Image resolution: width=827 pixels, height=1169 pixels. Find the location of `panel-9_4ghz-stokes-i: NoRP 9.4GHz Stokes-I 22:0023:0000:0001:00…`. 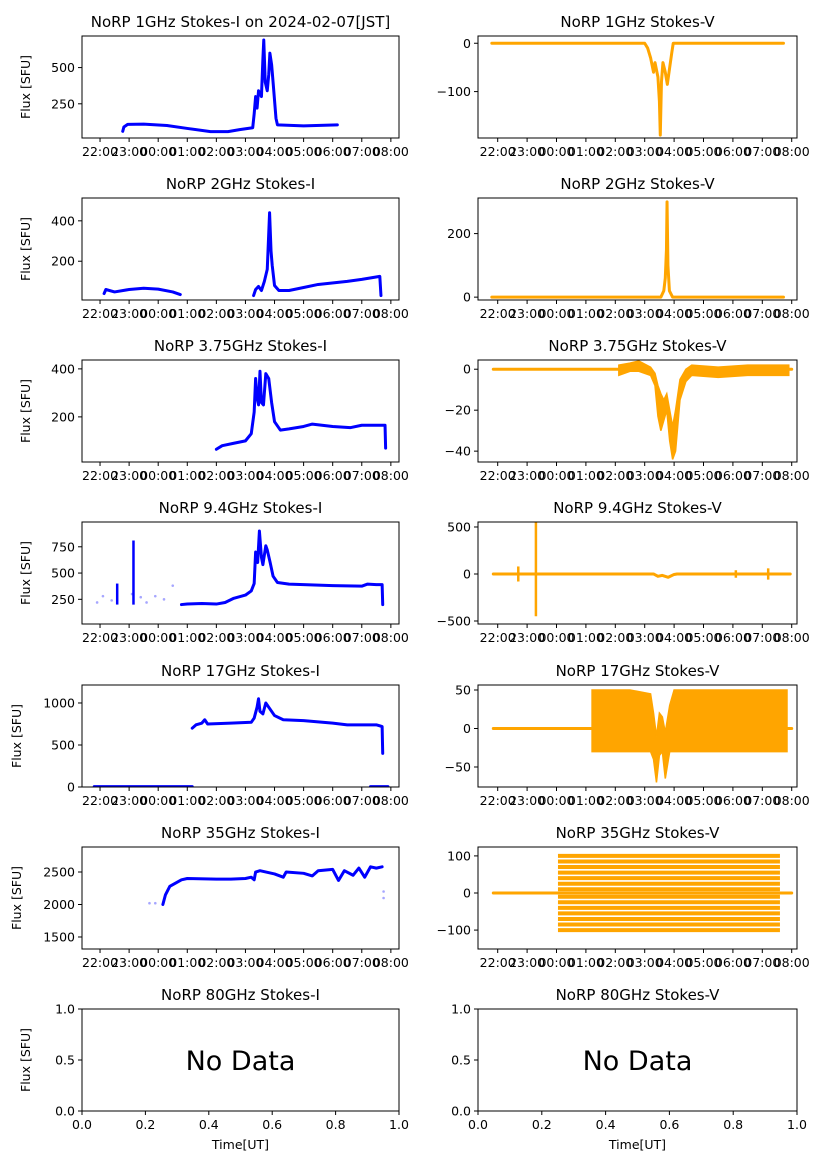

panel-9_4ghz-stokes-i: NoRP 9.4GHz Stokes-I 22:0023:0000:0001:00… is located at coordinates (213, 572).